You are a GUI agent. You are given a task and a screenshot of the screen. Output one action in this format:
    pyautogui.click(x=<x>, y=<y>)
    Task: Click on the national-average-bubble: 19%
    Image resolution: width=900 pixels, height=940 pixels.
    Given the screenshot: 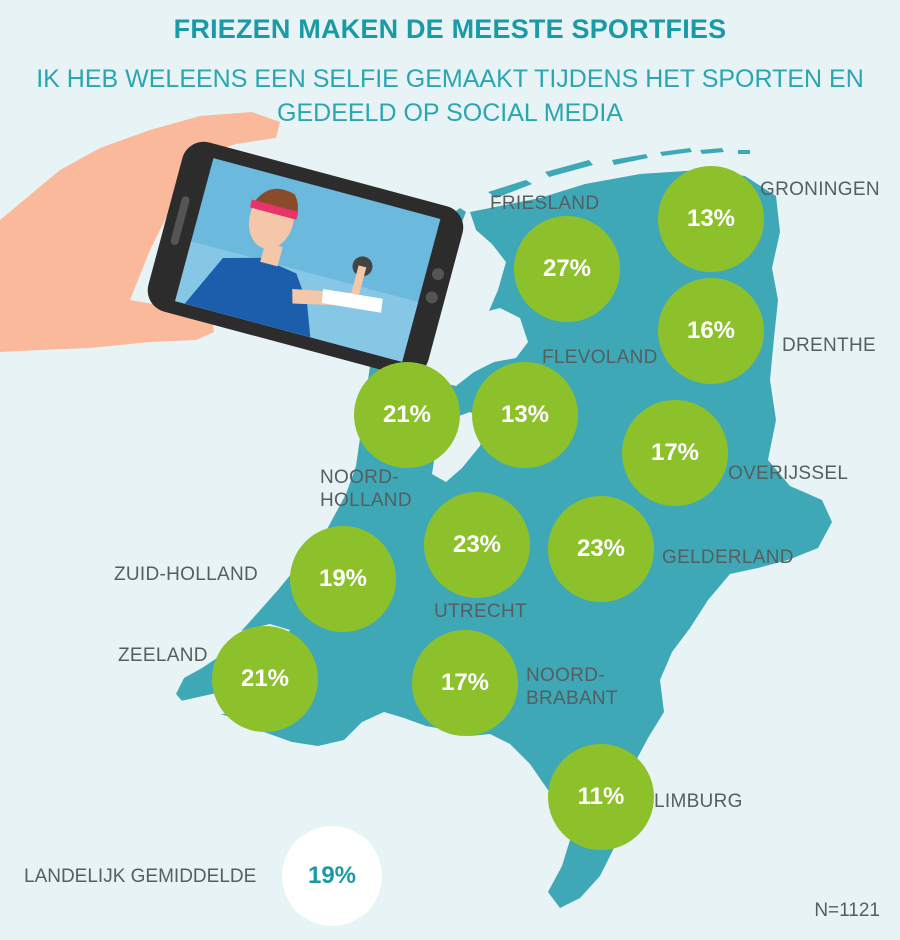 What is the action you would take?
    pyautogui.click(x=332, y=876)
    